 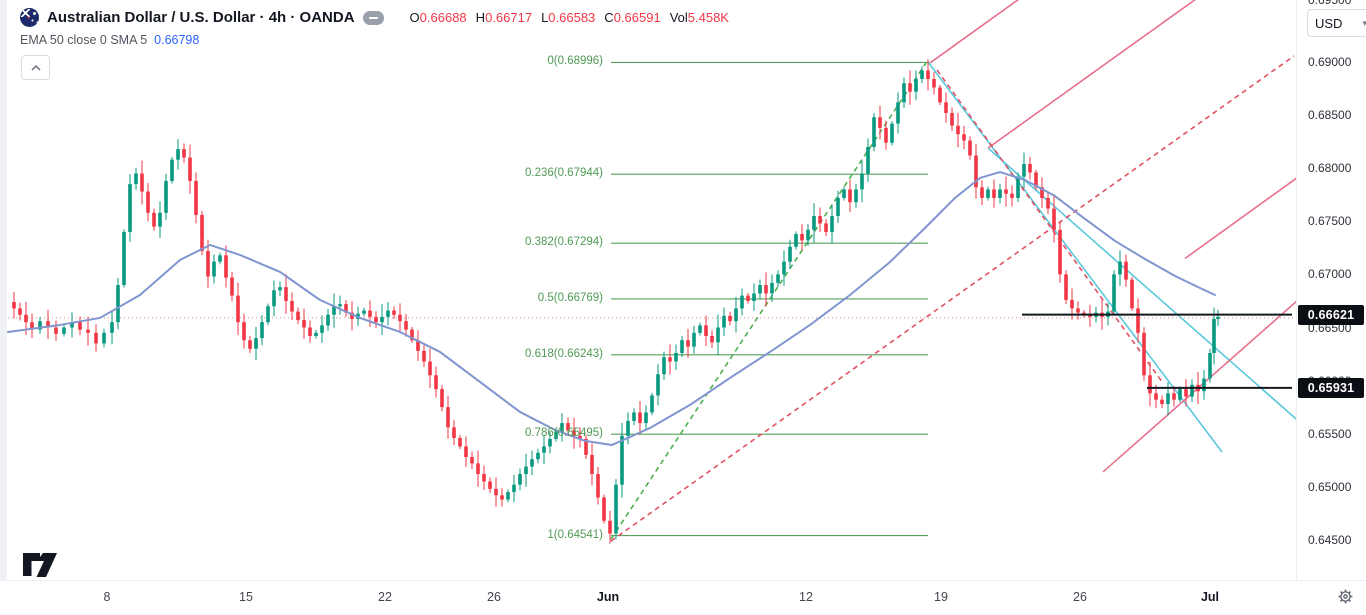 What do you see at coordinates (1050, 226) in the screenshot?
I see `red-dashed-descending` at bounding box center [1050, 226].